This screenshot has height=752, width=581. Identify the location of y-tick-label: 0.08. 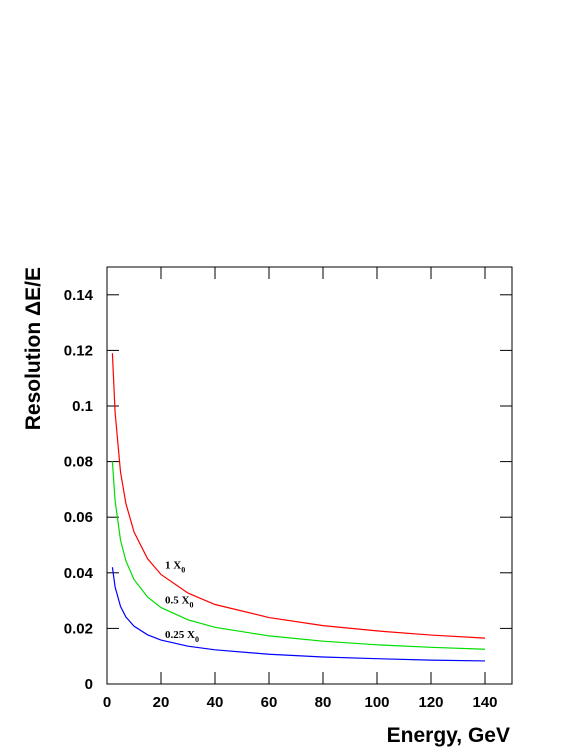
(78, 462).